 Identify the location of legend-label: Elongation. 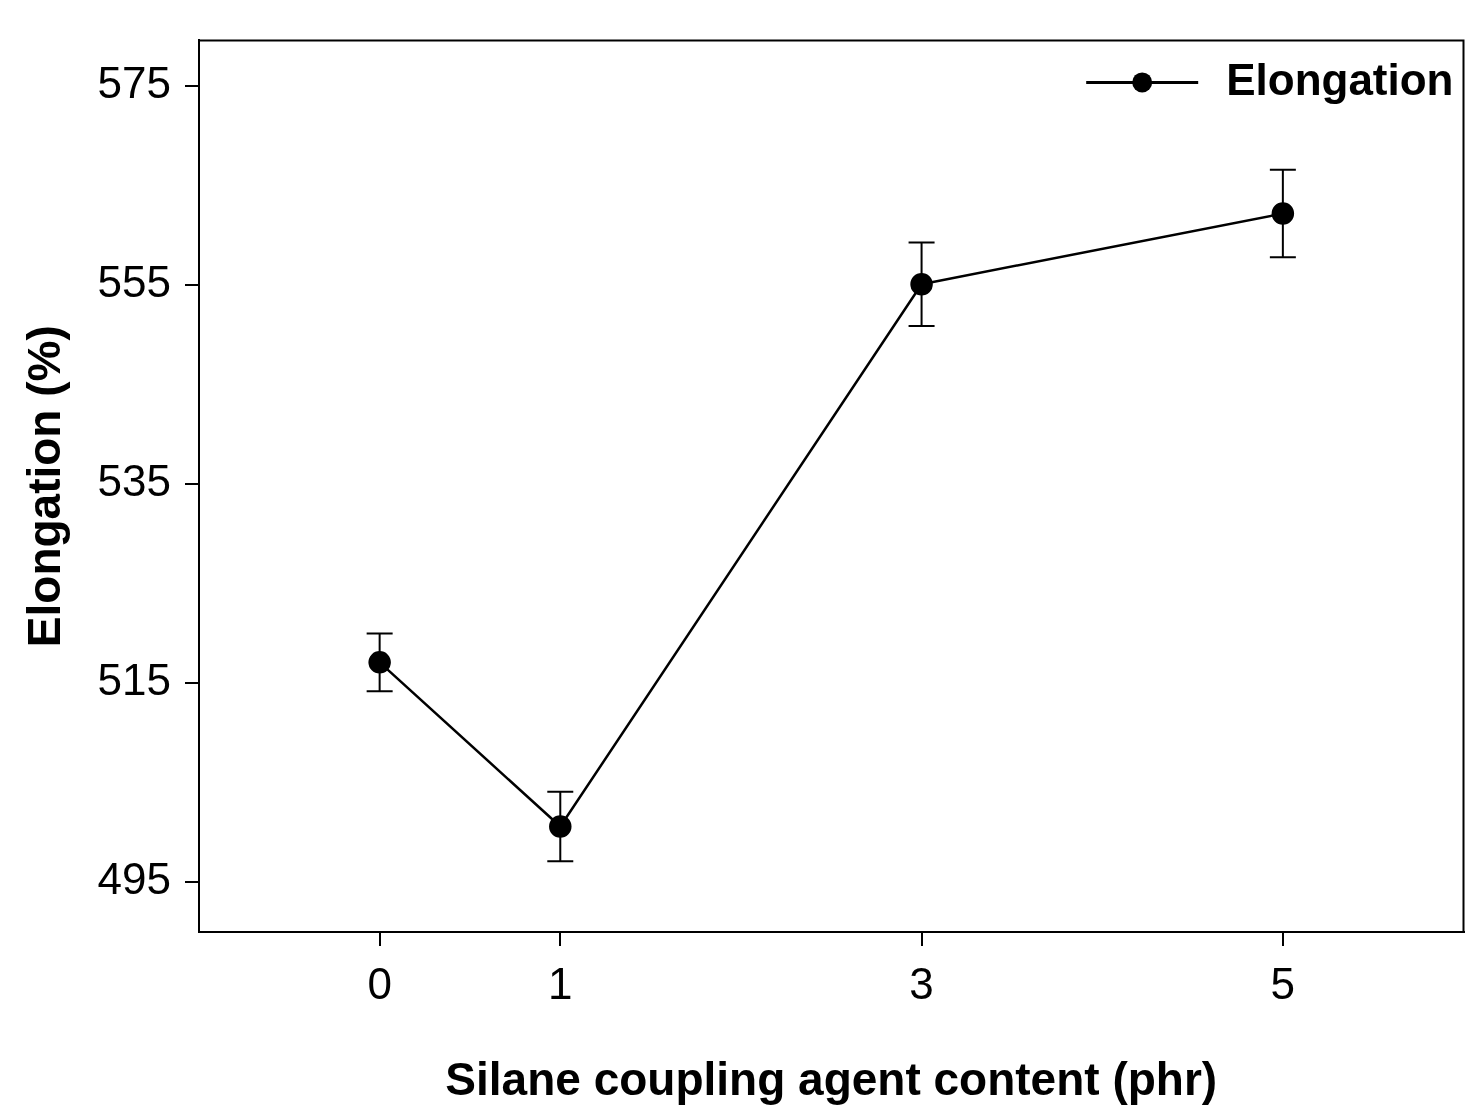
(1340, 79).